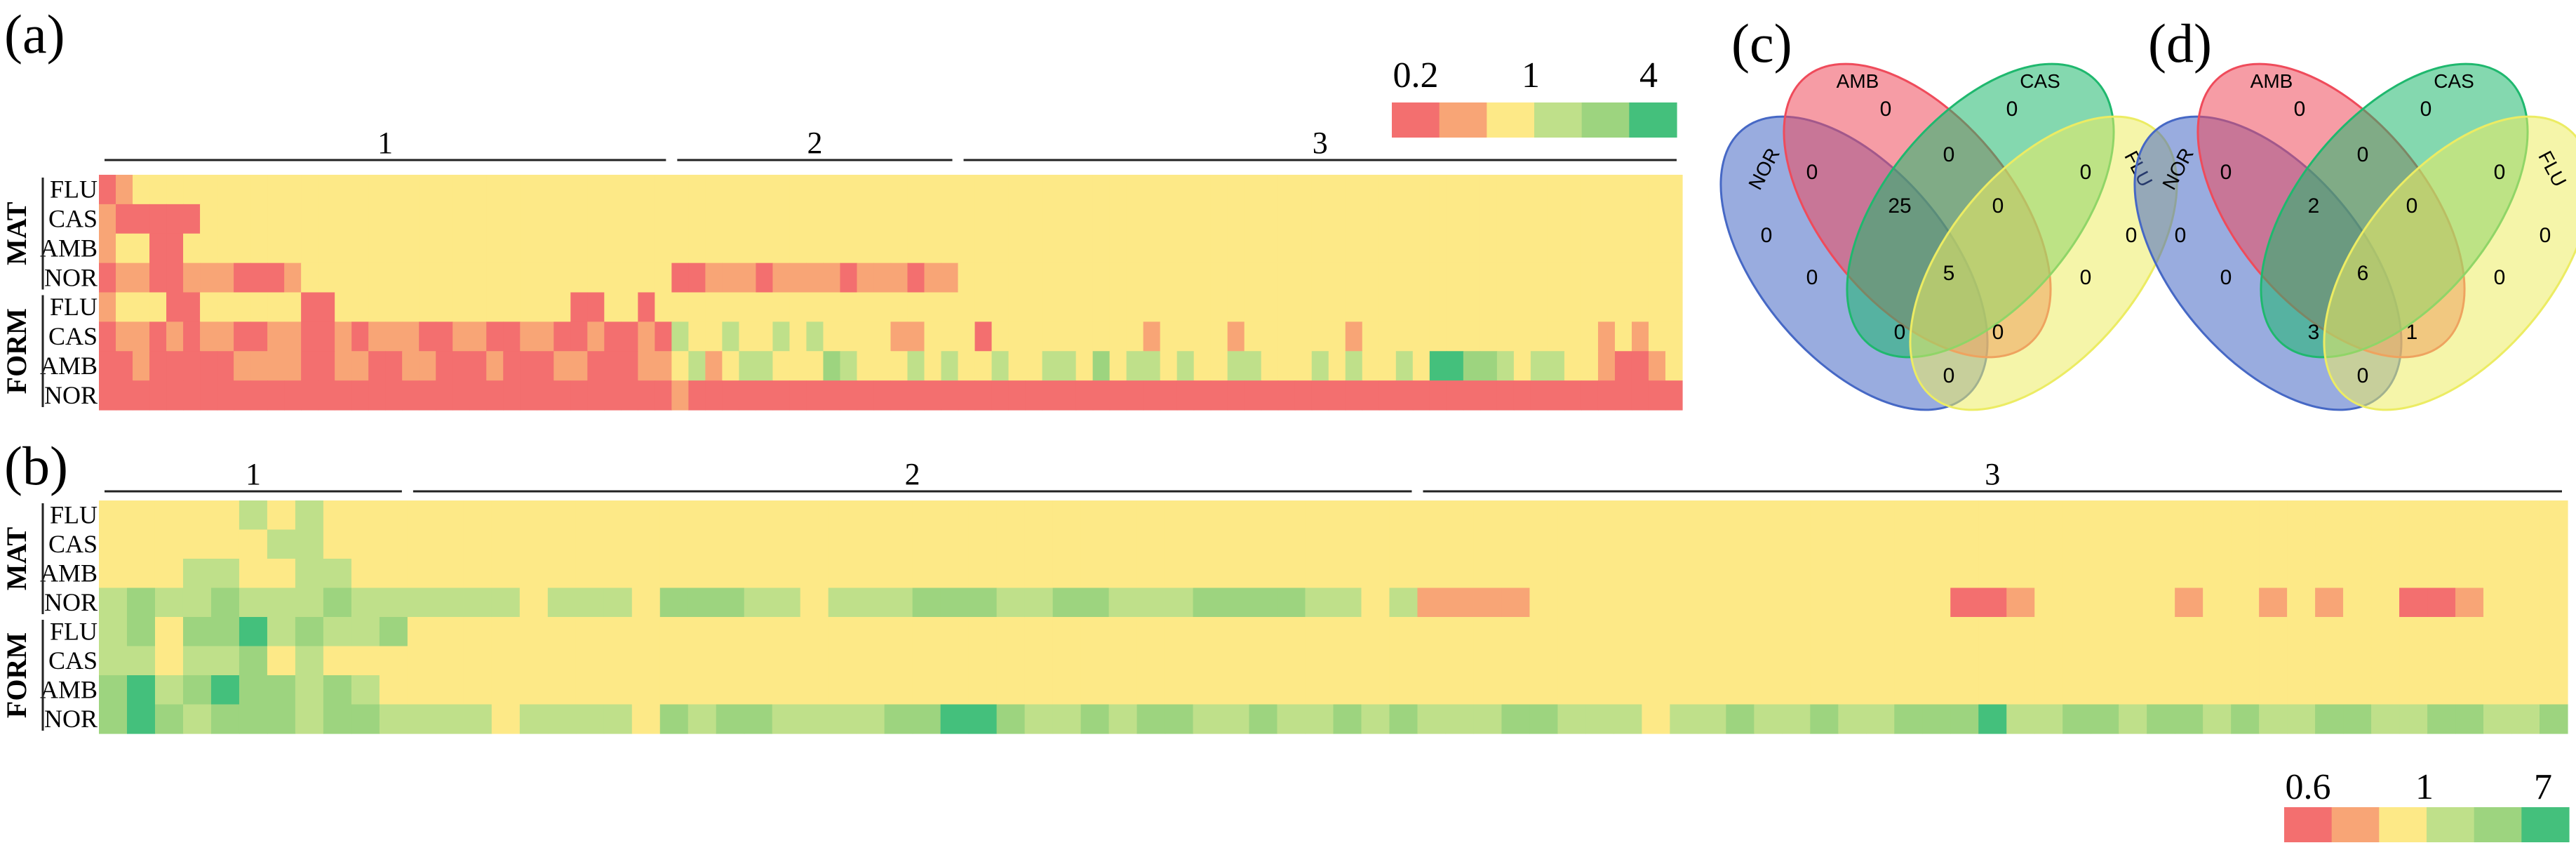  What do you see at coordinates (2180, 43) in the screenshot?
I see `panel-label-d: (d)` at bounding box center [2180, 43].